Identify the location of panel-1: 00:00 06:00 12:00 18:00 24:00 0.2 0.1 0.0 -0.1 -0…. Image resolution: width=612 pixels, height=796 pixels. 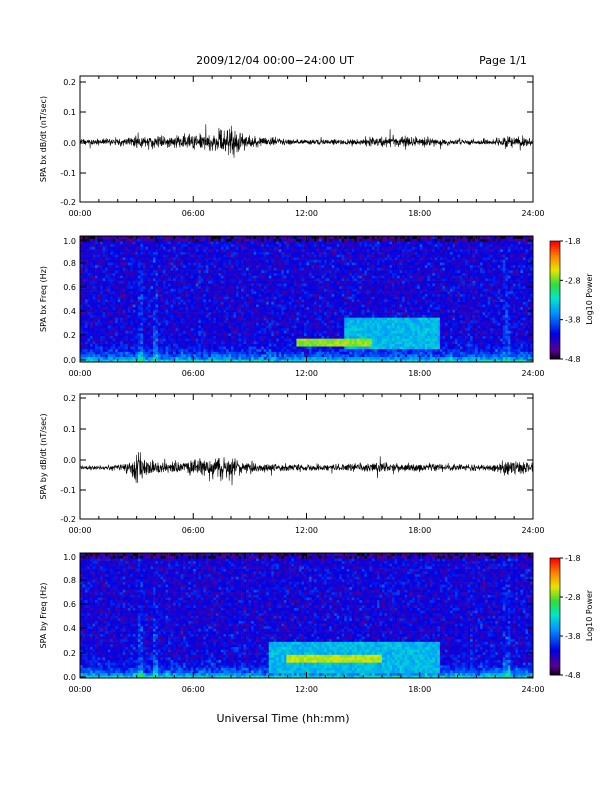
(292, 147).